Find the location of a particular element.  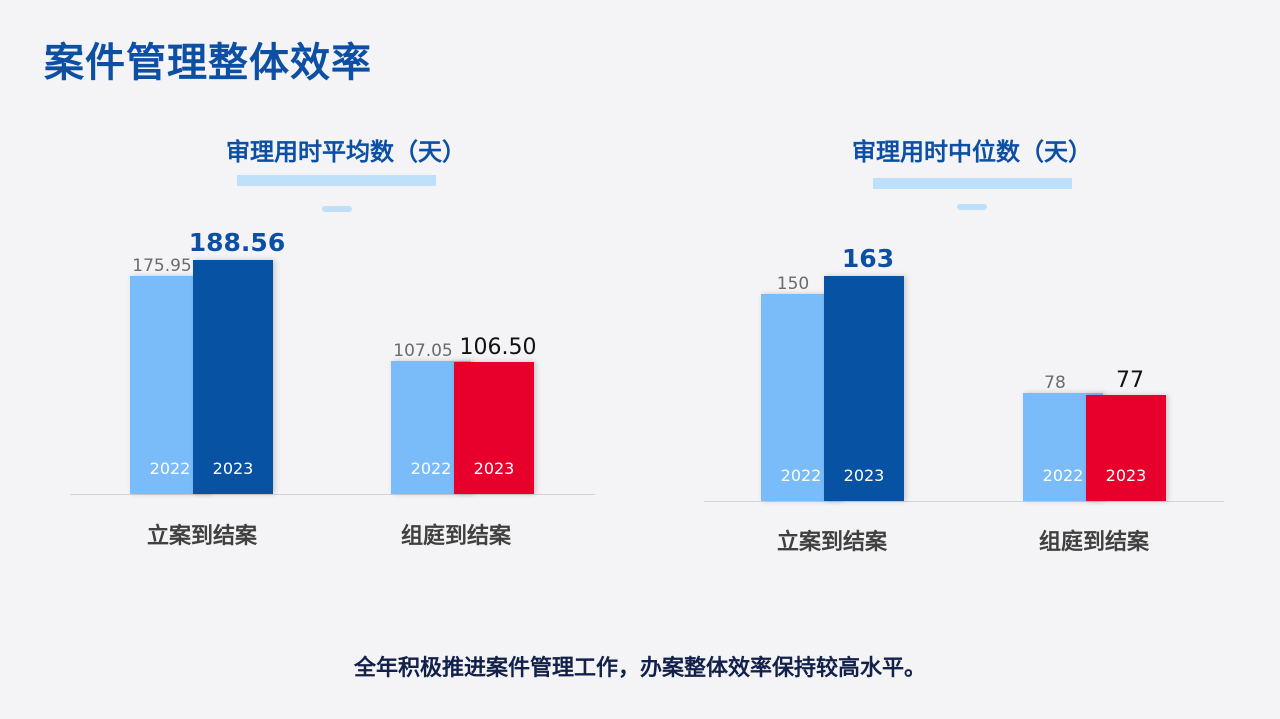

data-label: 188.56 is located at coordinates (237, 242).